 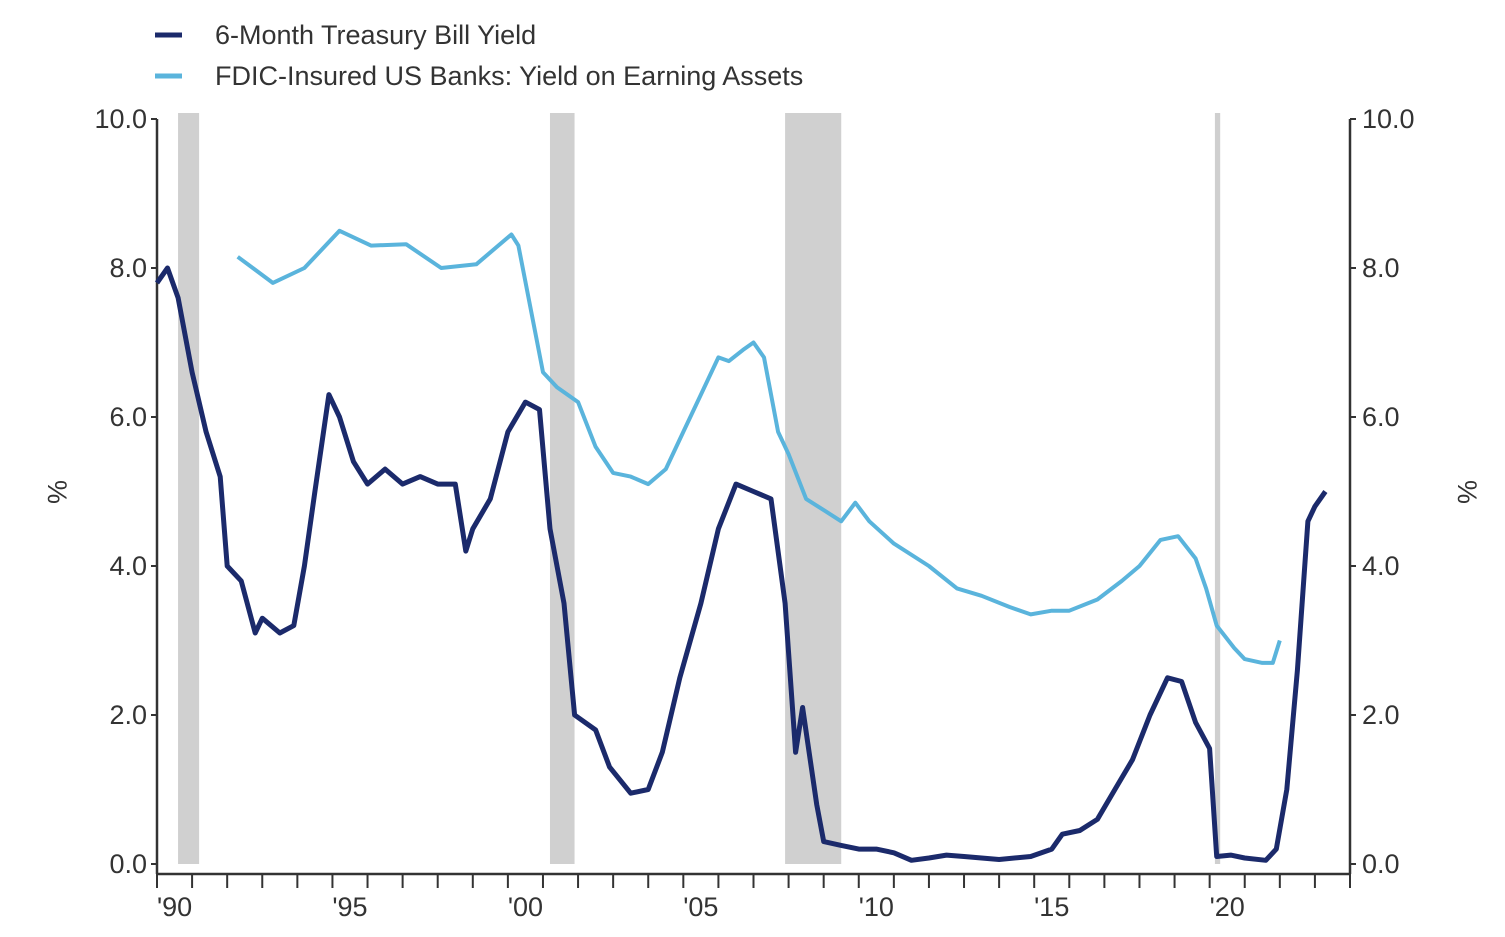 What do you see at coordinates (1227, 907) in the screenshot?
I see `x-tick-label: '20` at bounding box center [1227, 907].